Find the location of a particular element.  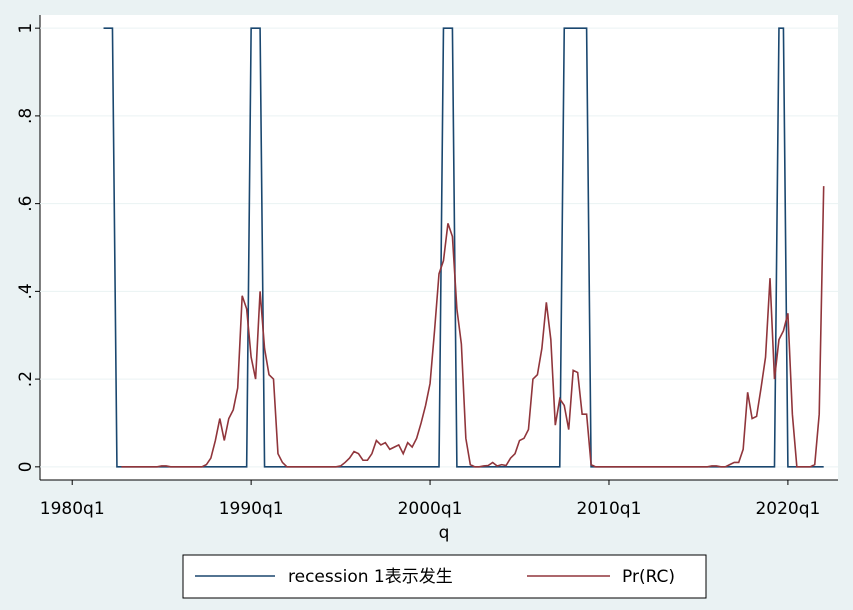

x-tick-label: 1990q1 is located at coordinates (251, 509).